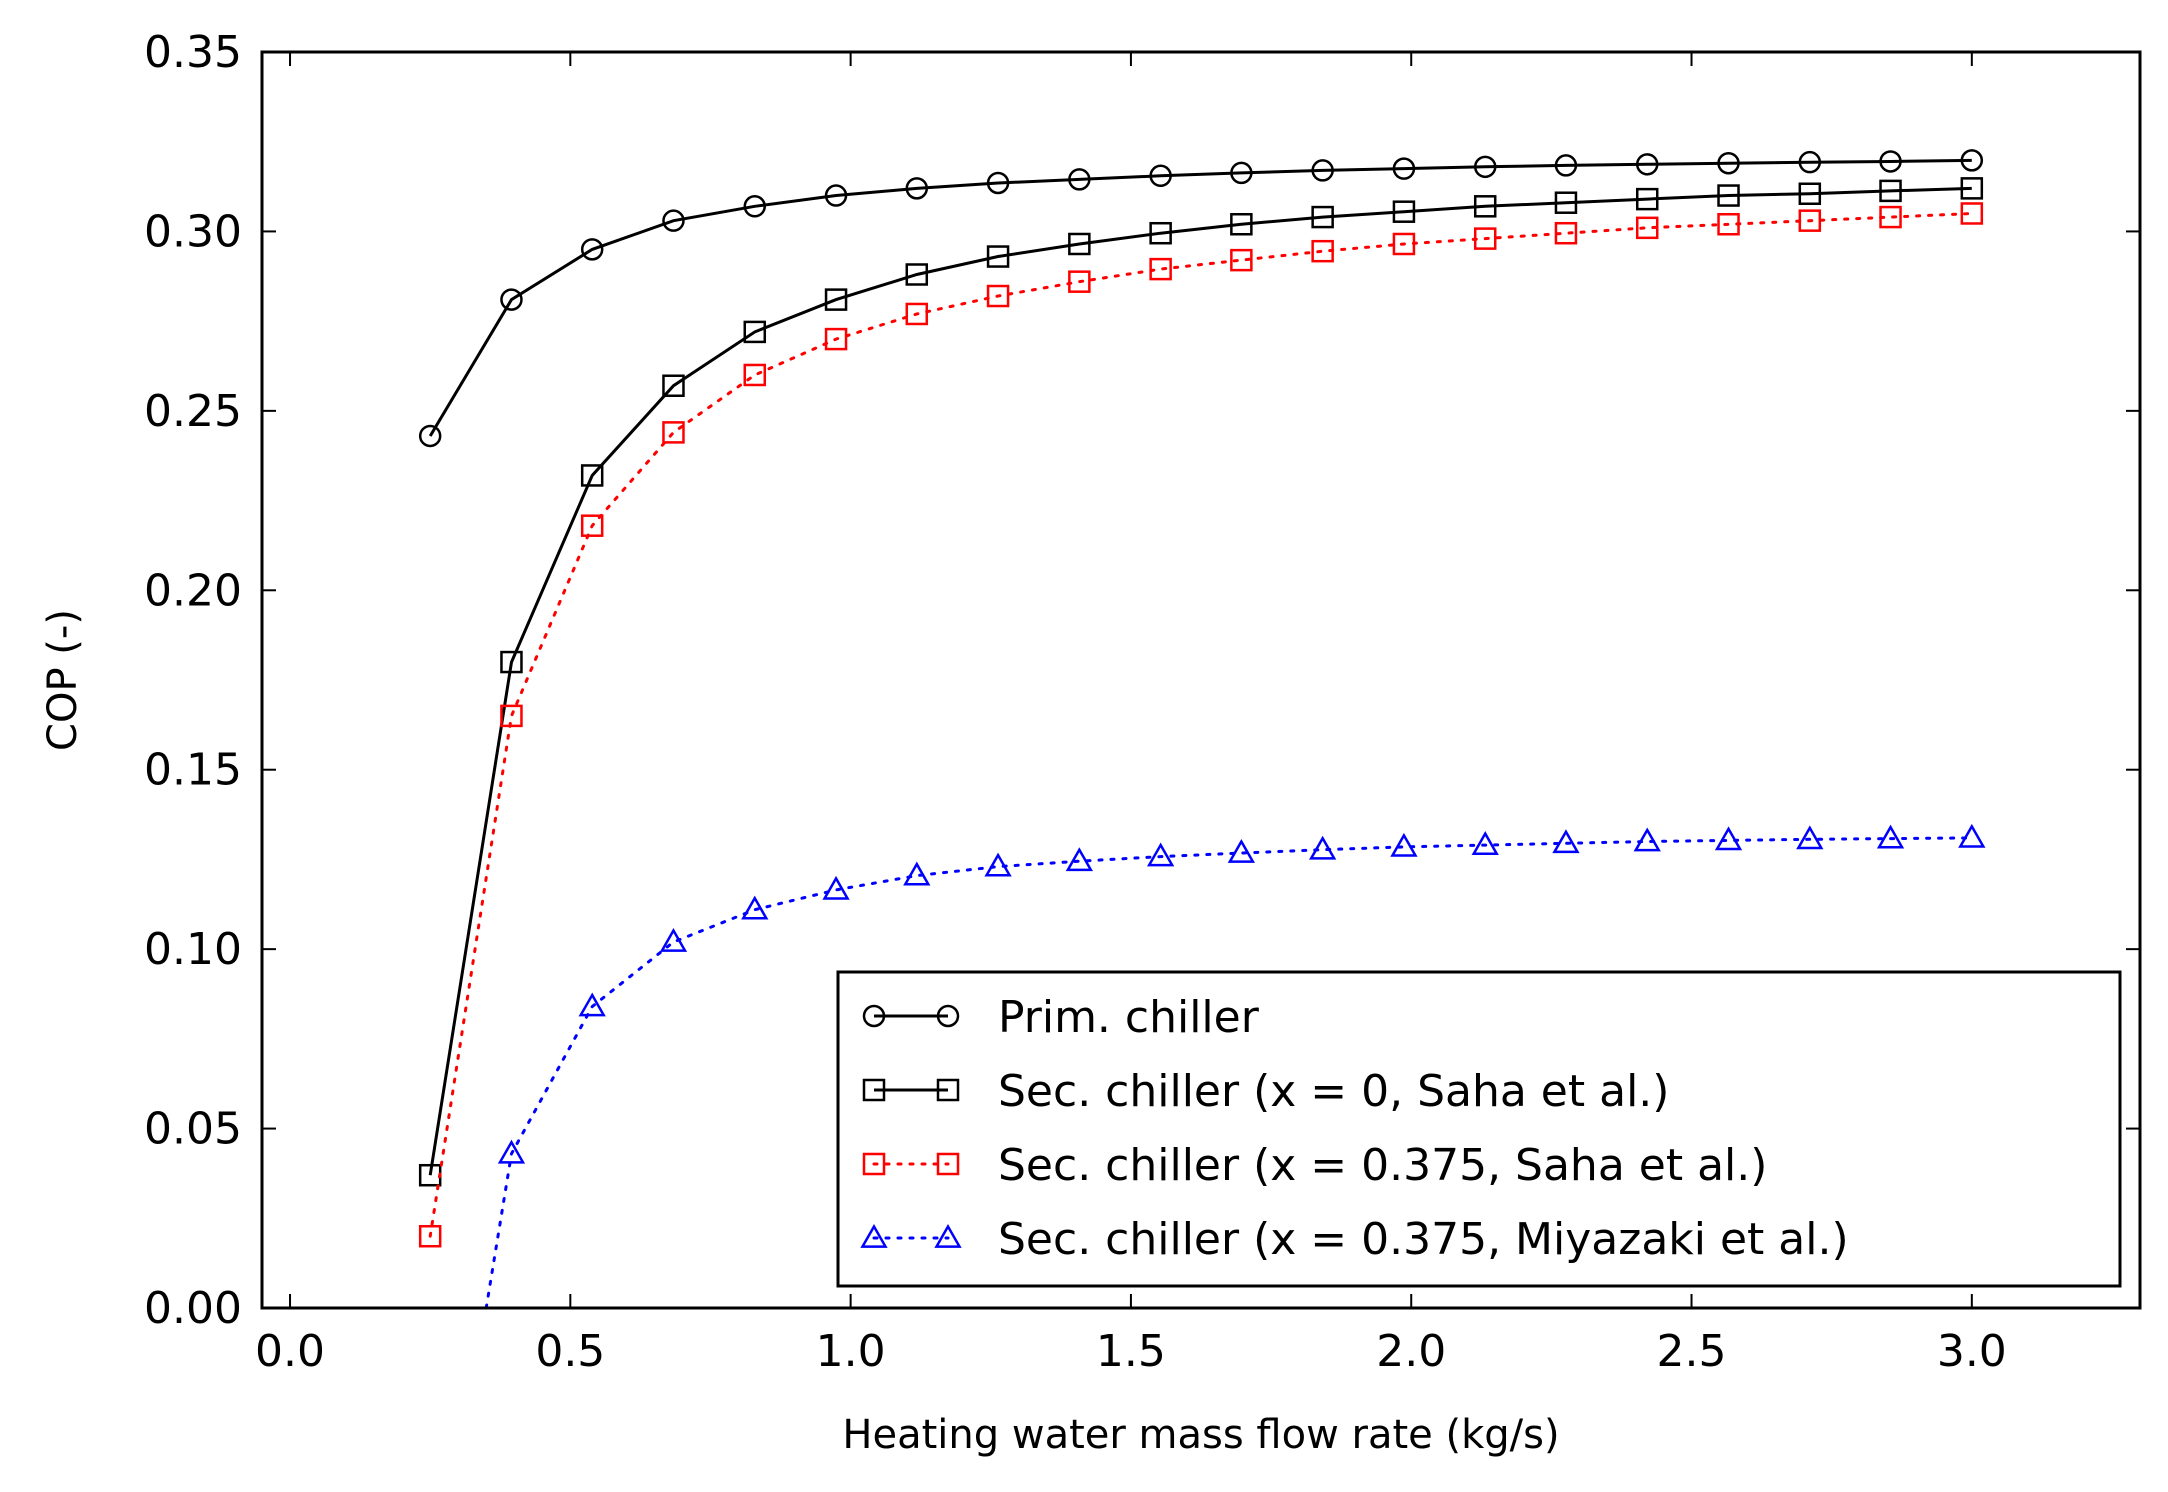  What do you see at coordinates (193, 590) in the screenshot?
I see `y-tick-label: 0.20` at bounding box center [193, 590].